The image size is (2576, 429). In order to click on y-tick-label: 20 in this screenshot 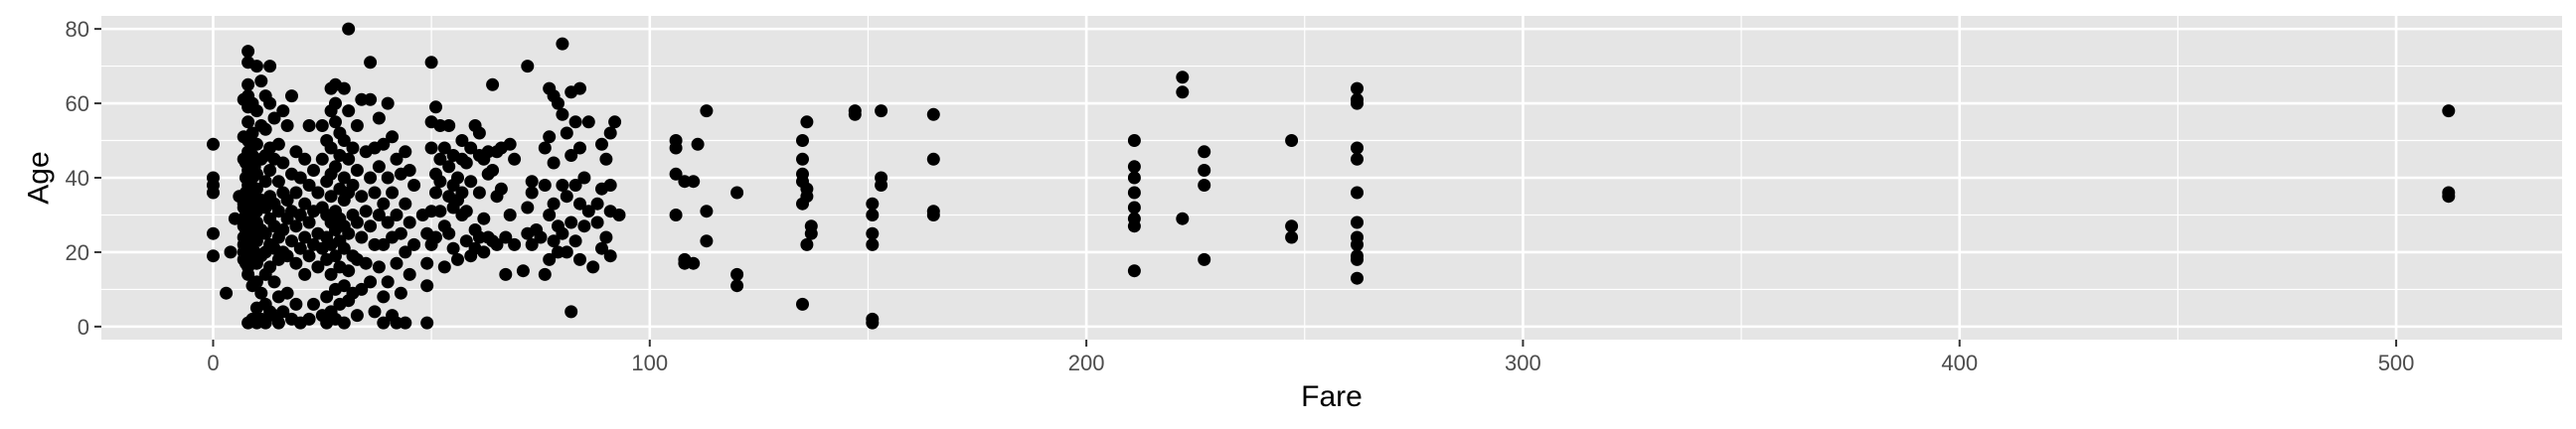, I will do `click(77, 253)`.